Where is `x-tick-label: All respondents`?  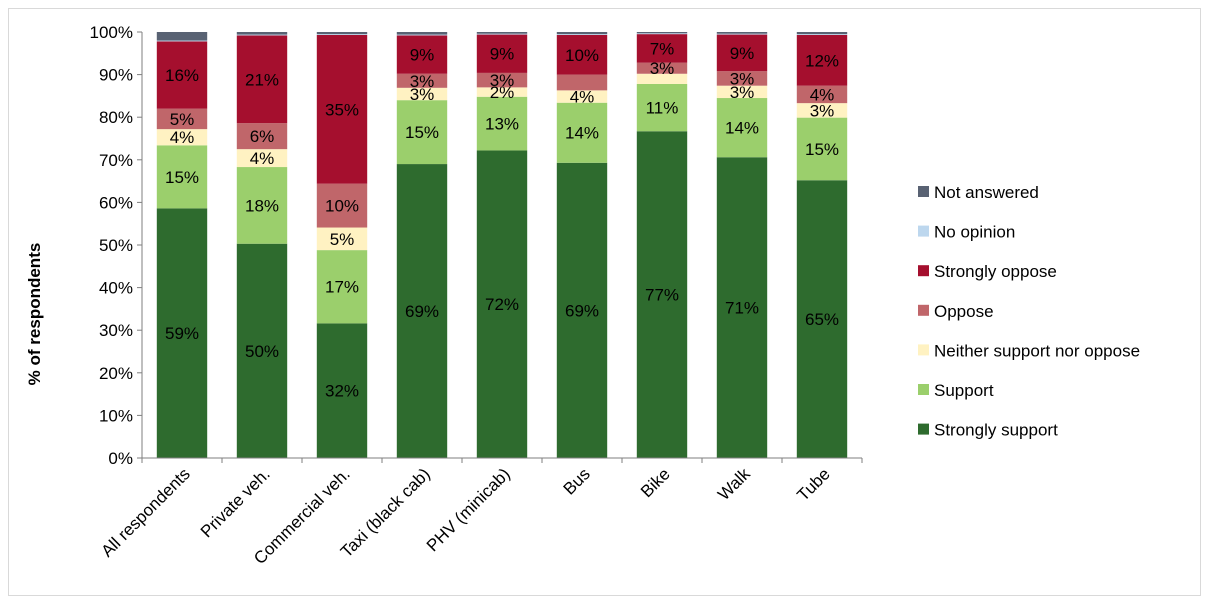
x-tick-label: All respondents is located at coordinates (146, 512).